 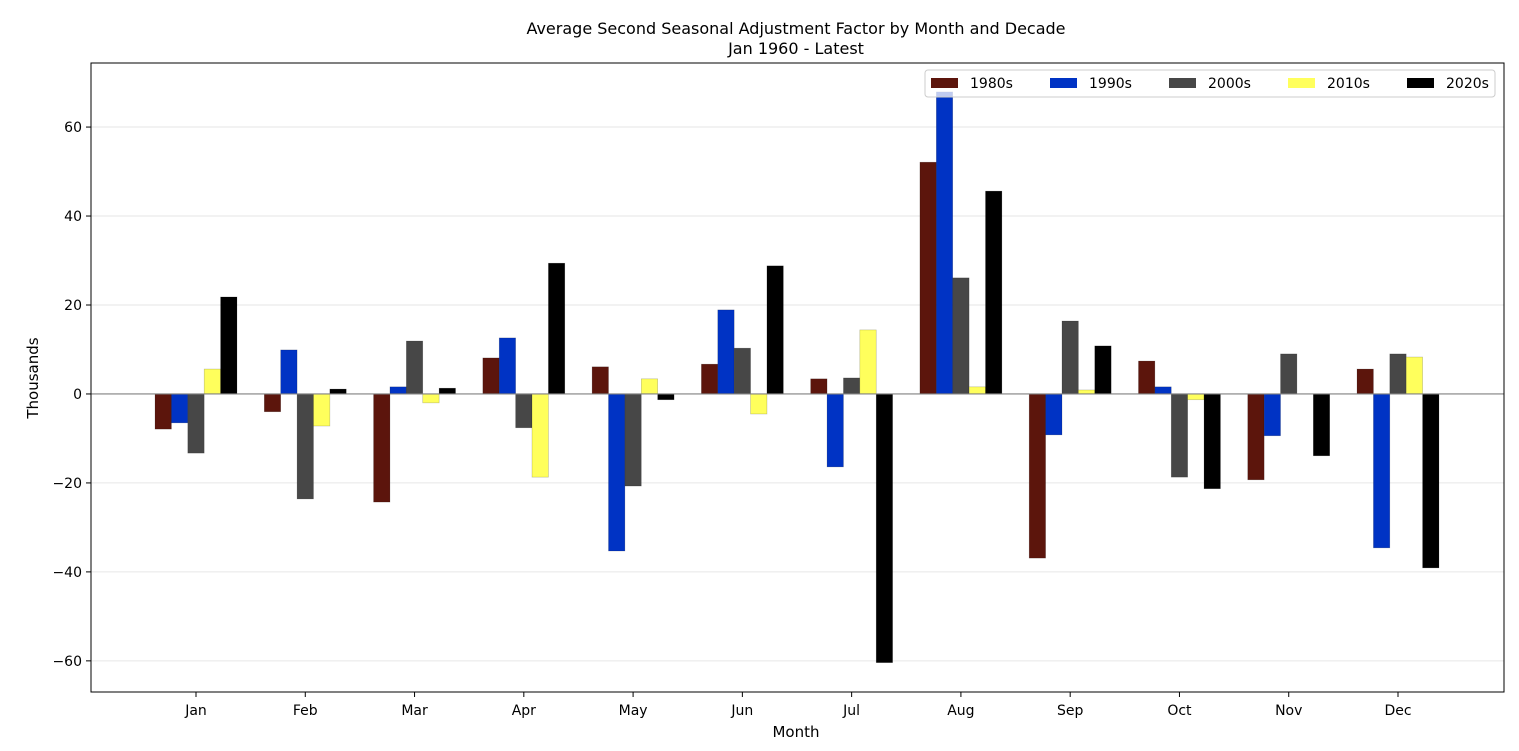 I want to click on bar-2010s-Dec, so click(x=1414, y=375).